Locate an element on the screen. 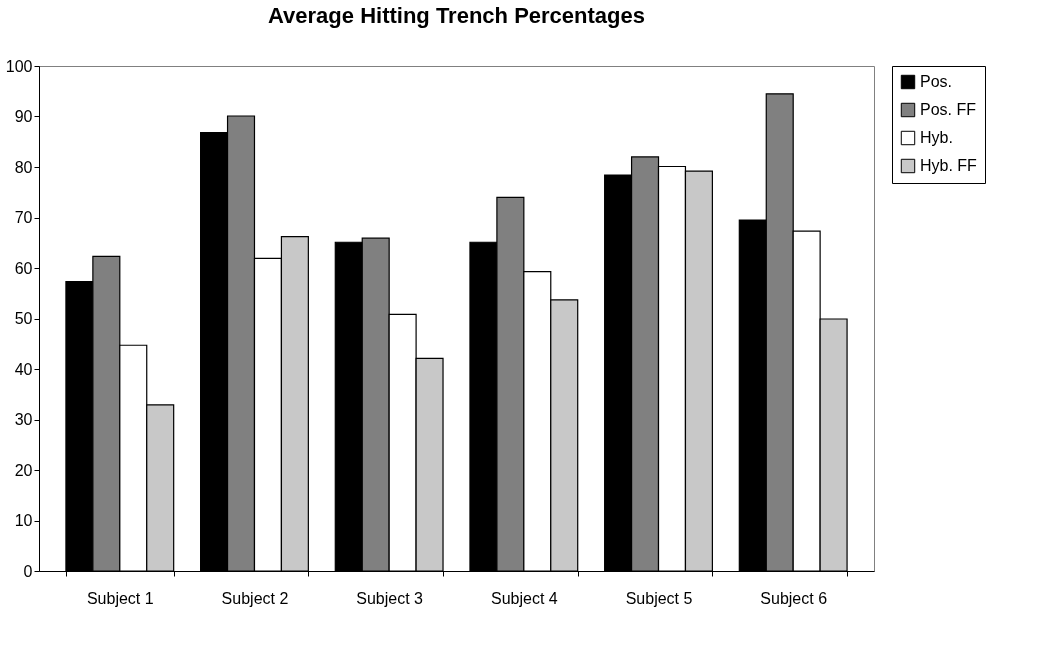 This screenshot has height=655, width=1063. x-tick-label: Subject 2 is located at coordinates (255, 598).